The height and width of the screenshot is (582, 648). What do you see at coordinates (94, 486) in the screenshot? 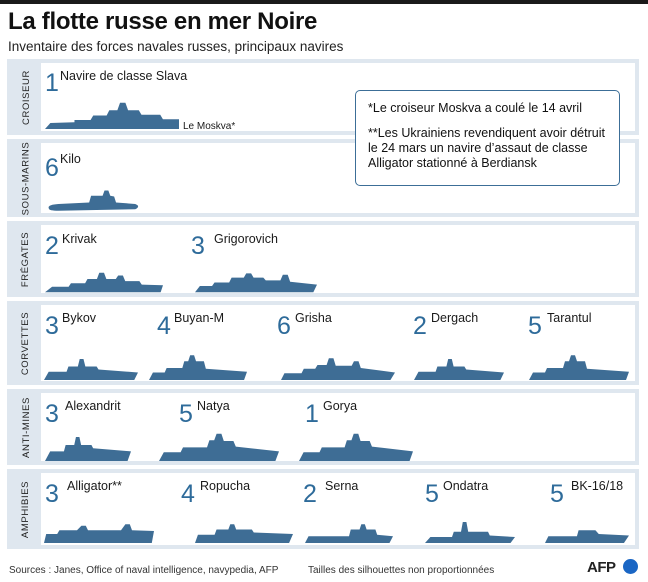
I see `ship-name: Alligator**` at bounding box center [94, 486].